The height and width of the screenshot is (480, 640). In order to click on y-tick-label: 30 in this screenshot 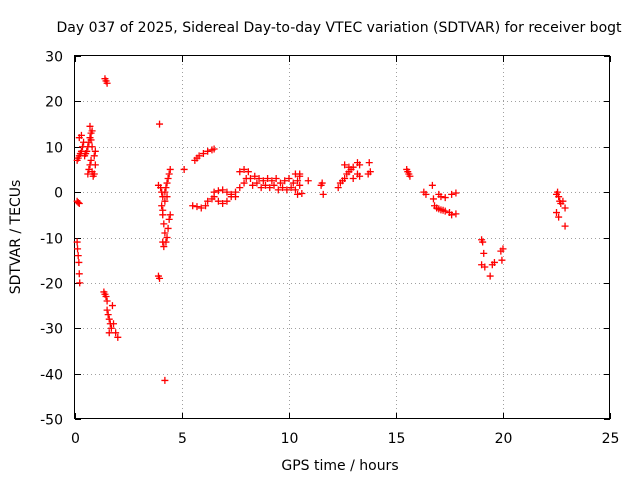, I will do `click(54, 58)`.